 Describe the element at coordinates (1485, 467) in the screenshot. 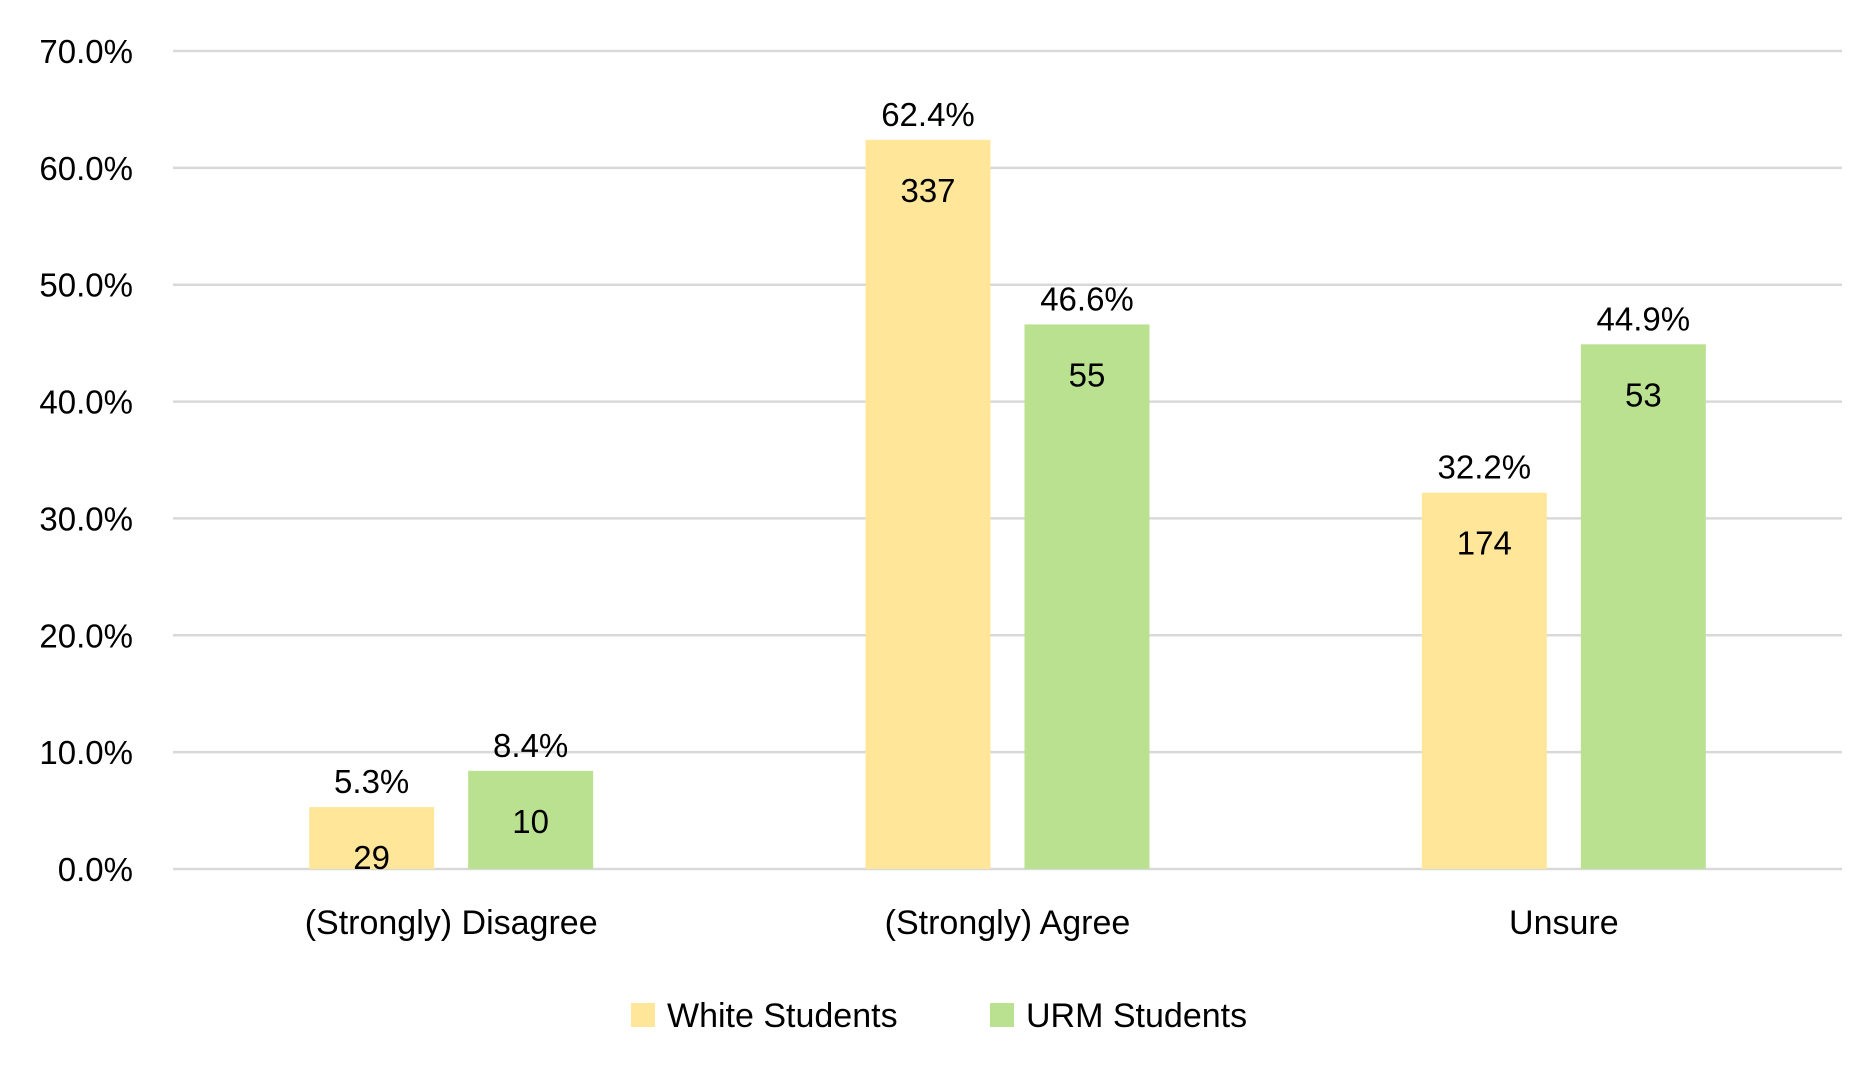

I see `data-label: 32.2%` at that location.